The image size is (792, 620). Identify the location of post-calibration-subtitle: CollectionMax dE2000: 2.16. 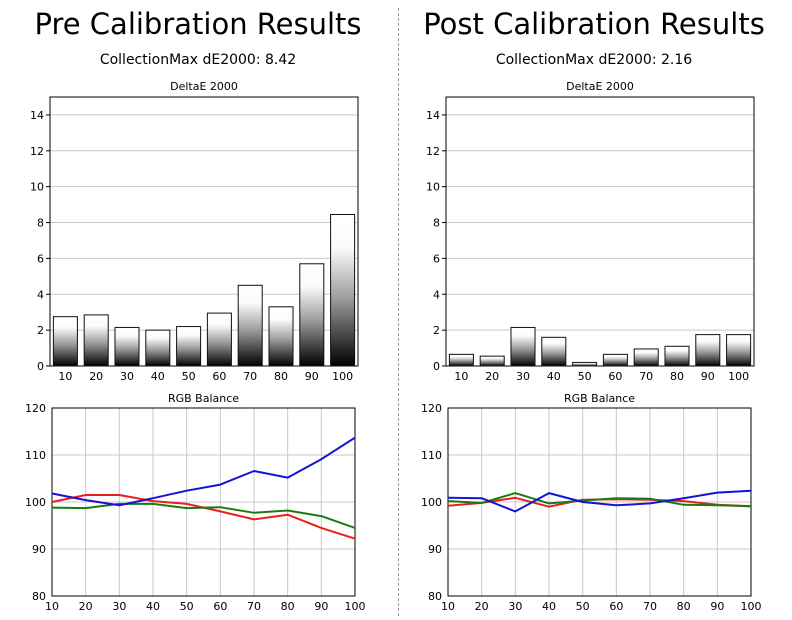
(594, 60).